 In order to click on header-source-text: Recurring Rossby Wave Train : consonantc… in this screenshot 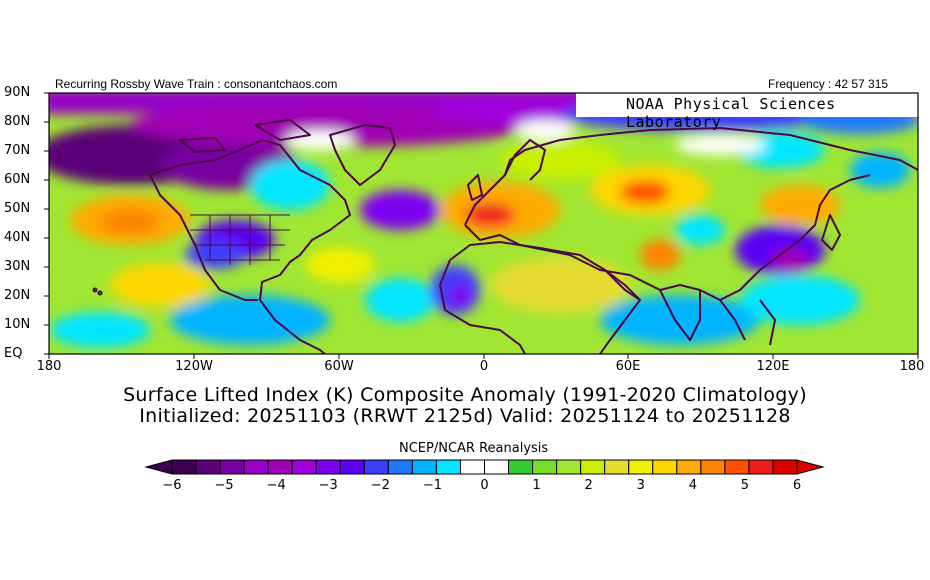, I will do `click(196, 84)`.